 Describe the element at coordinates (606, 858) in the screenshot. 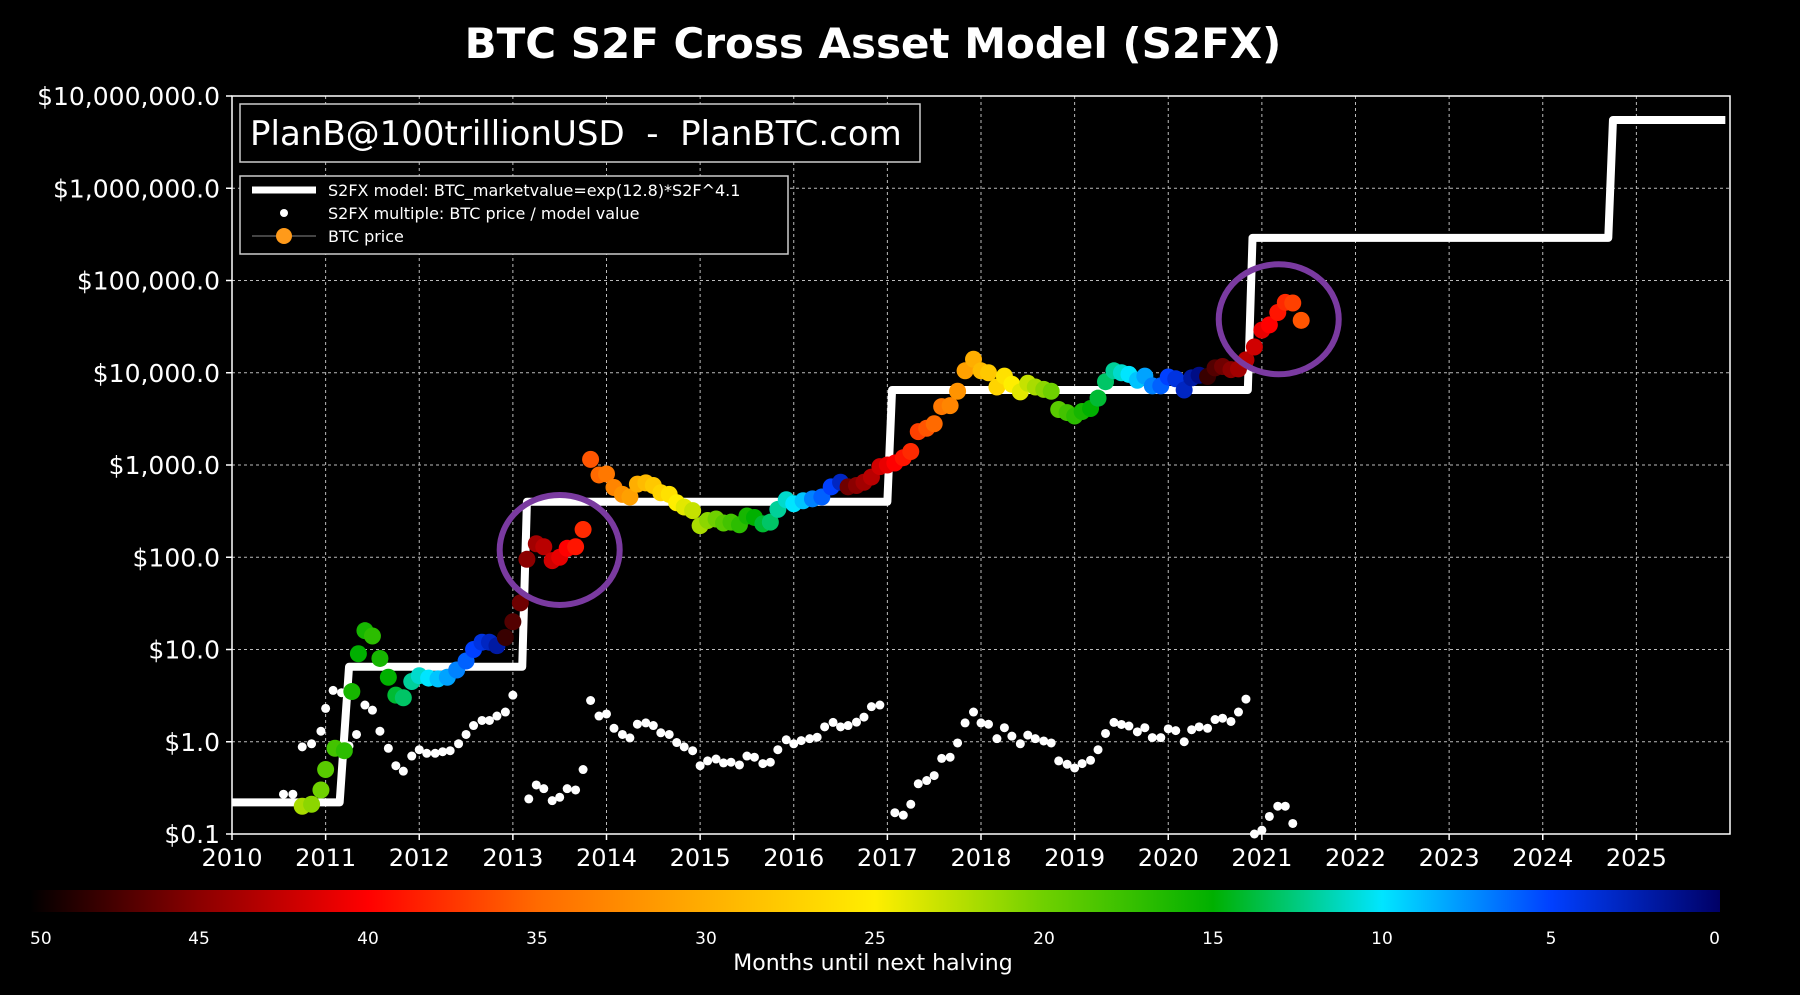

I see `x-tick-label: 2014` at that location.